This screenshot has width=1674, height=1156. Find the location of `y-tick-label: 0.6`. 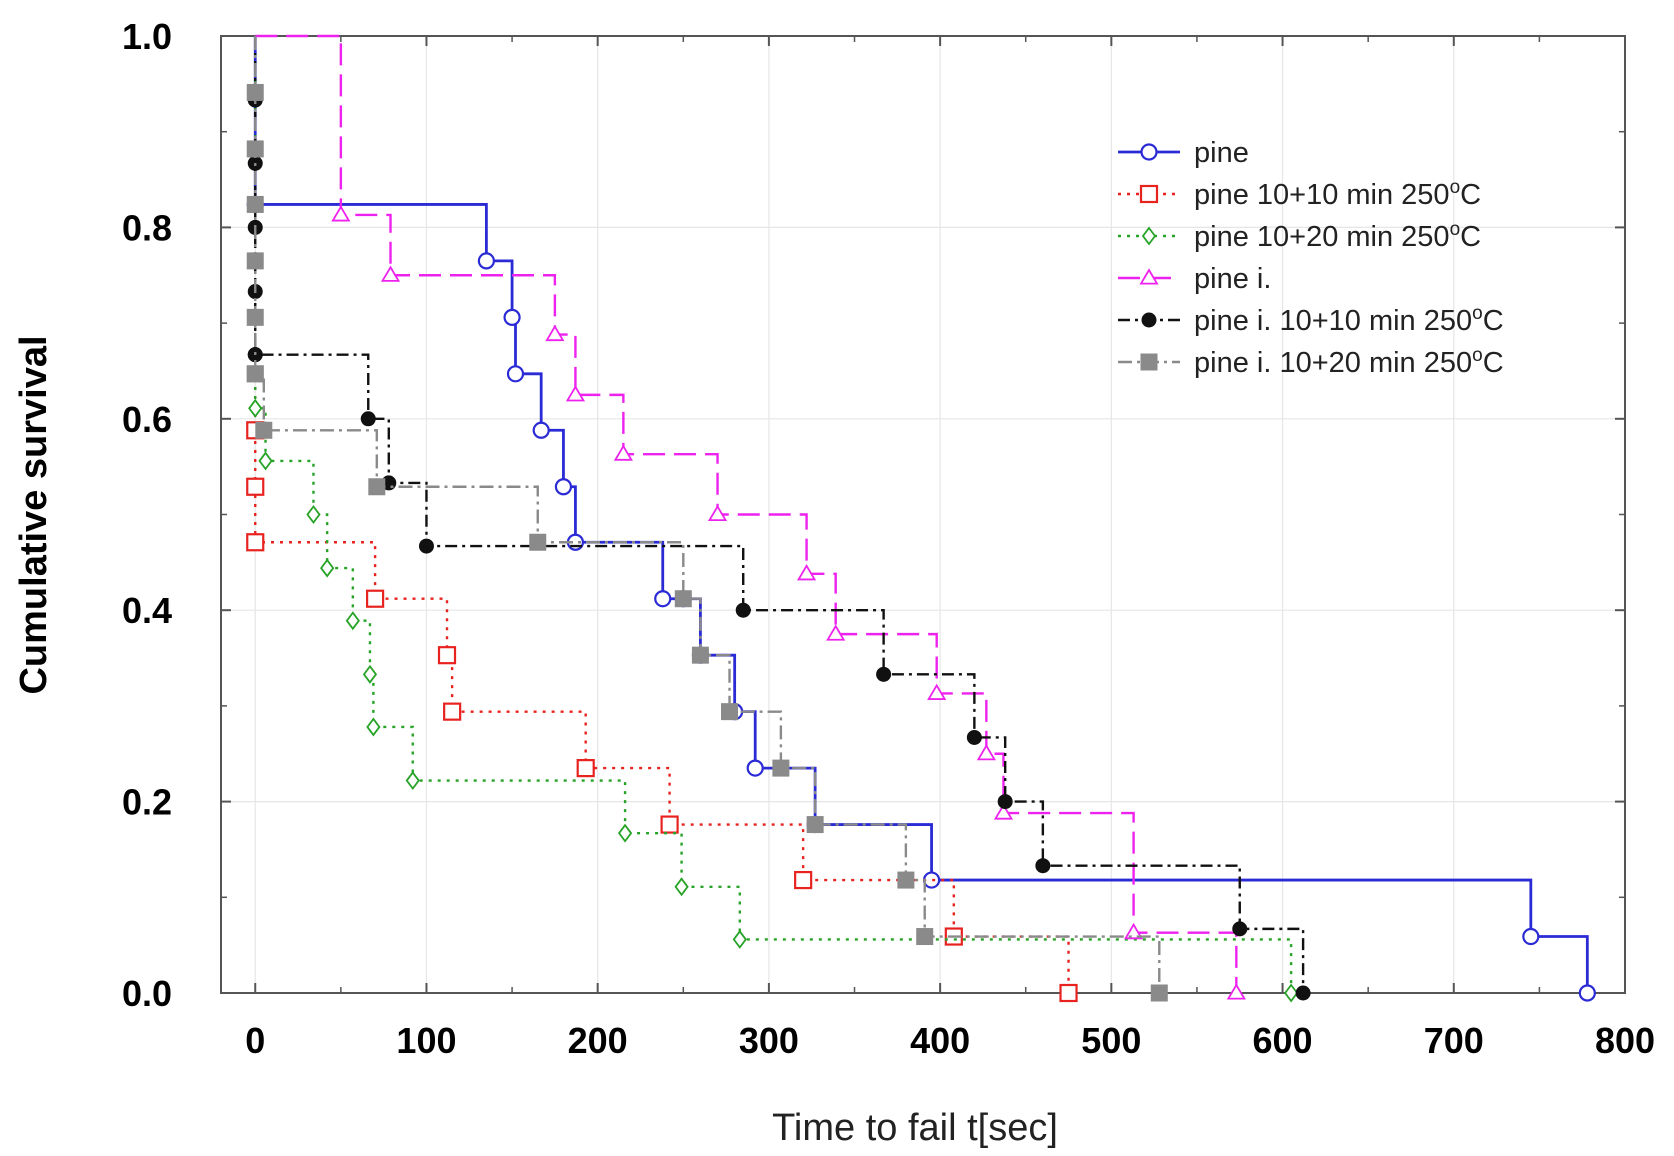

y-tick-label: 0.6 is located at coordinates (147, 419).